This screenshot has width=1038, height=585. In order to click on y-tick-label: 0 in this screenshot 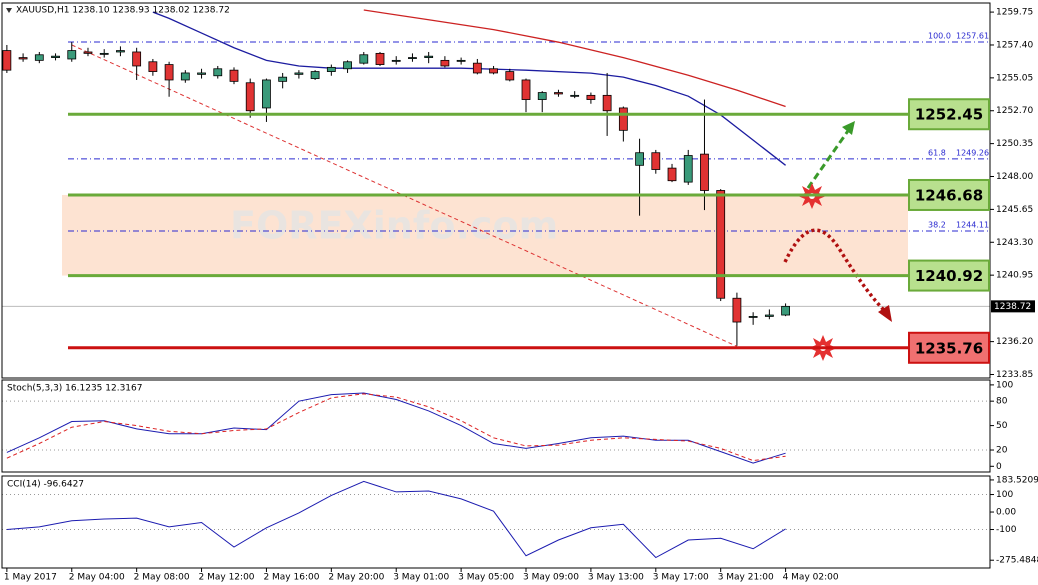, I will do `click(999, 467)`.